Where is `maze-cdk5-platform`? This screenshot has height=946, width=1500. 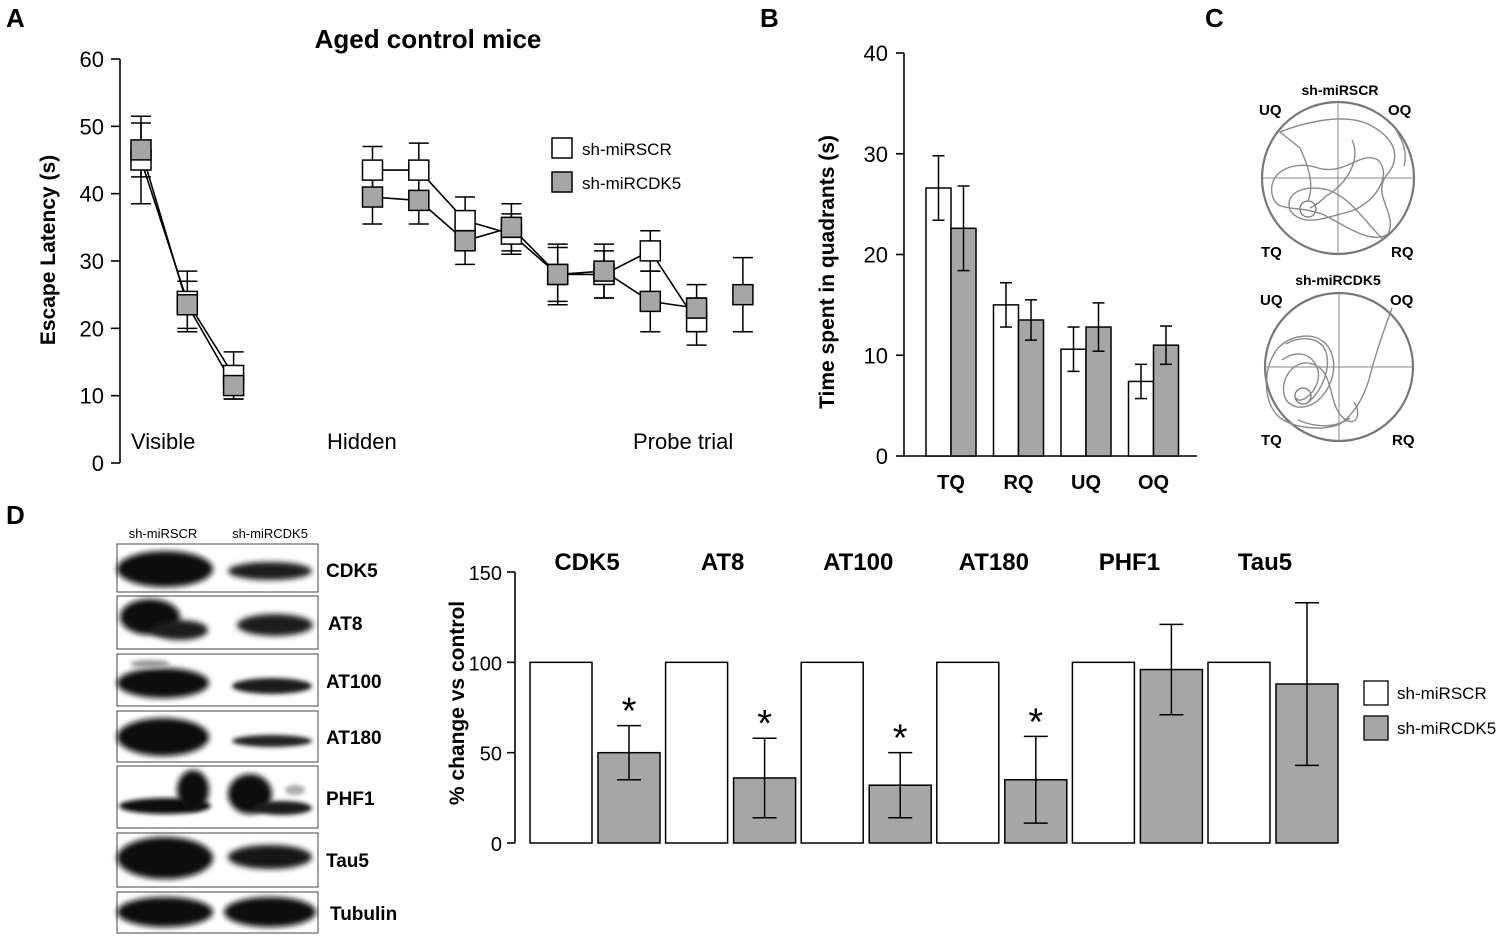 maze-cdk5-platform is located at coordinates (1303, 396).